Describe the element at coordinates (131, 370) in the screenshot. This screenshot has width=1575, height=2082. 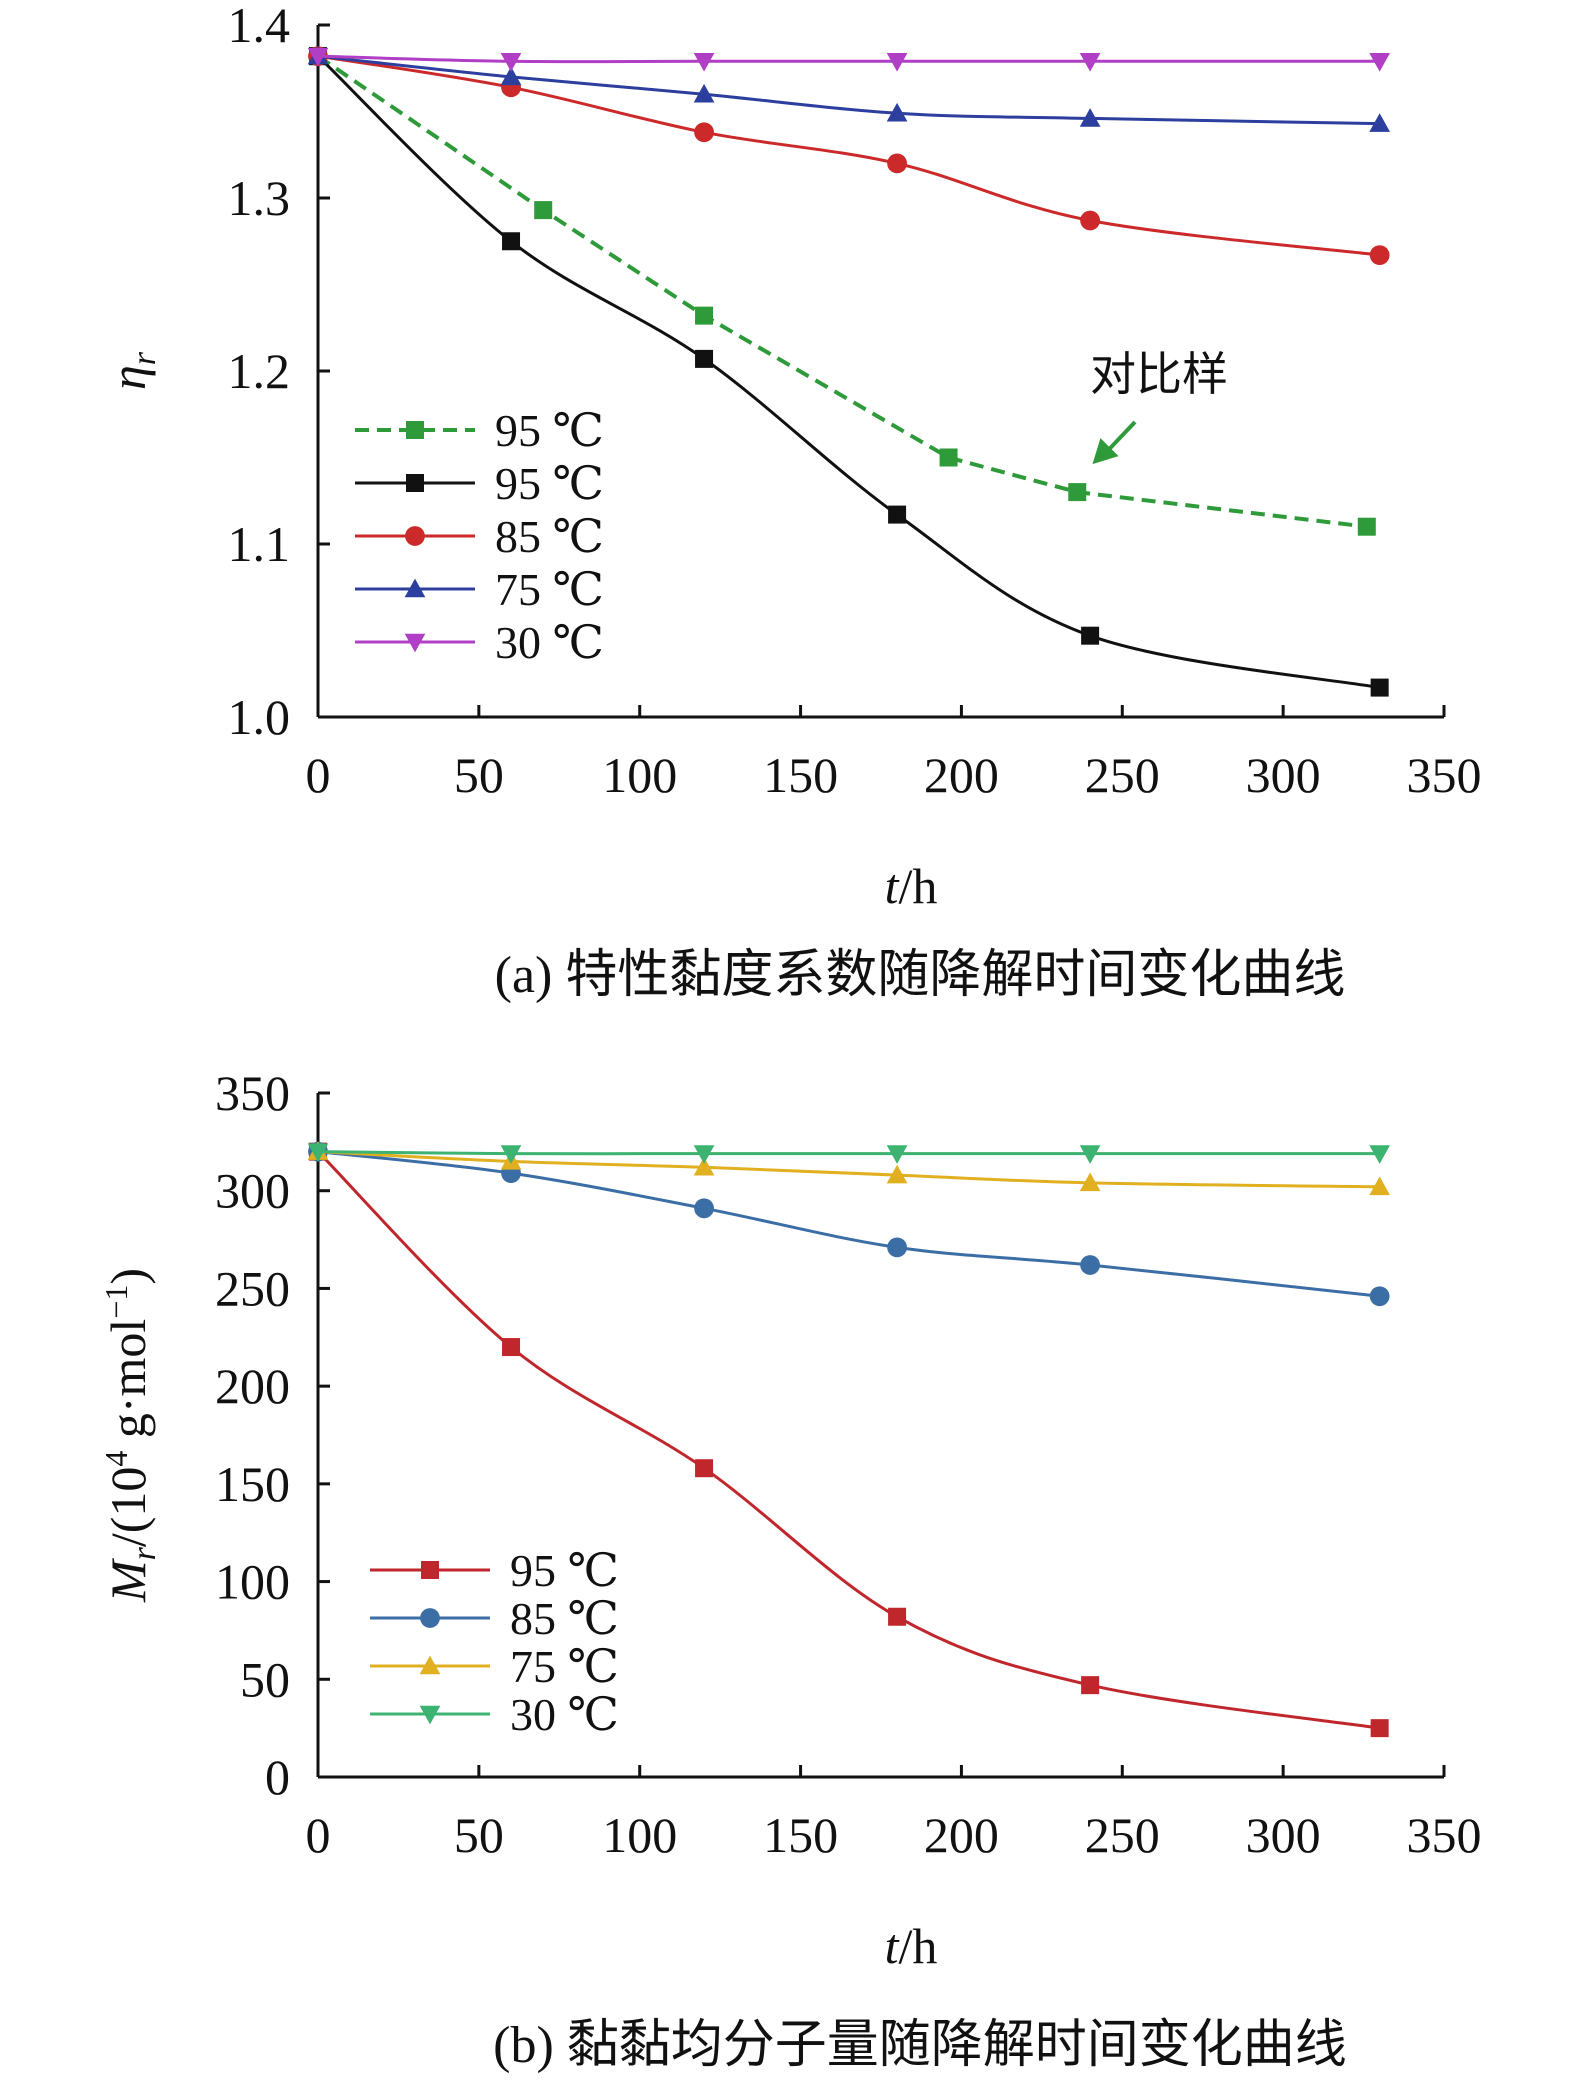
I see `y-axis-label: ηr` at that location.